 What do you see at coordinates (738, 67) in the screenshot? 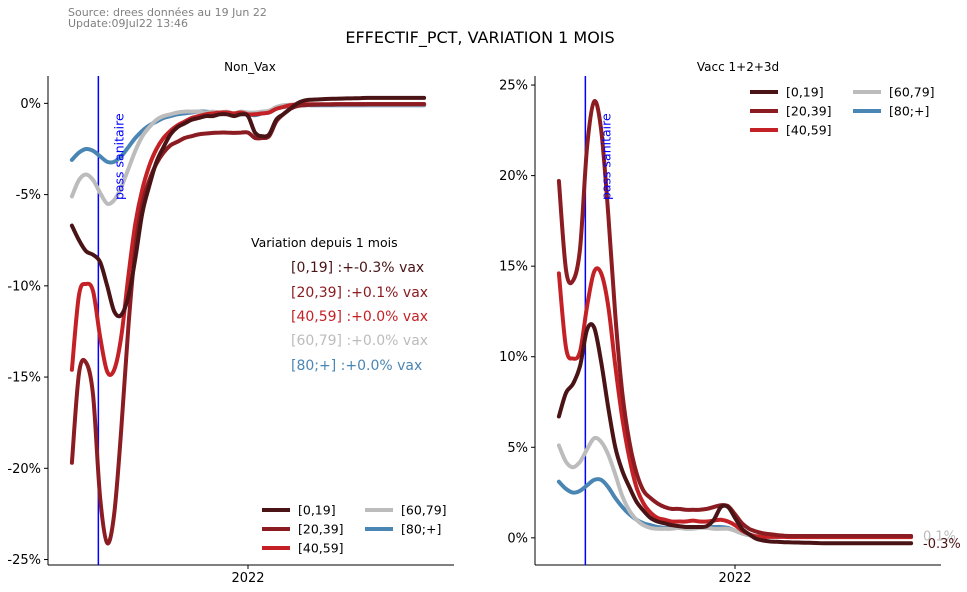
I see `panel-title-vacc: Vacc 1+2+3d` at bounding box center [738, 67].